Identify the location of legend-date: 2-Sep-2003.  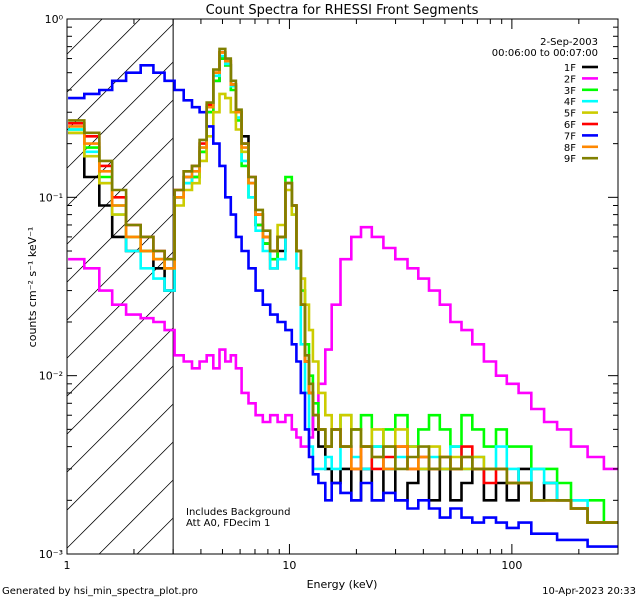
(569, 42).